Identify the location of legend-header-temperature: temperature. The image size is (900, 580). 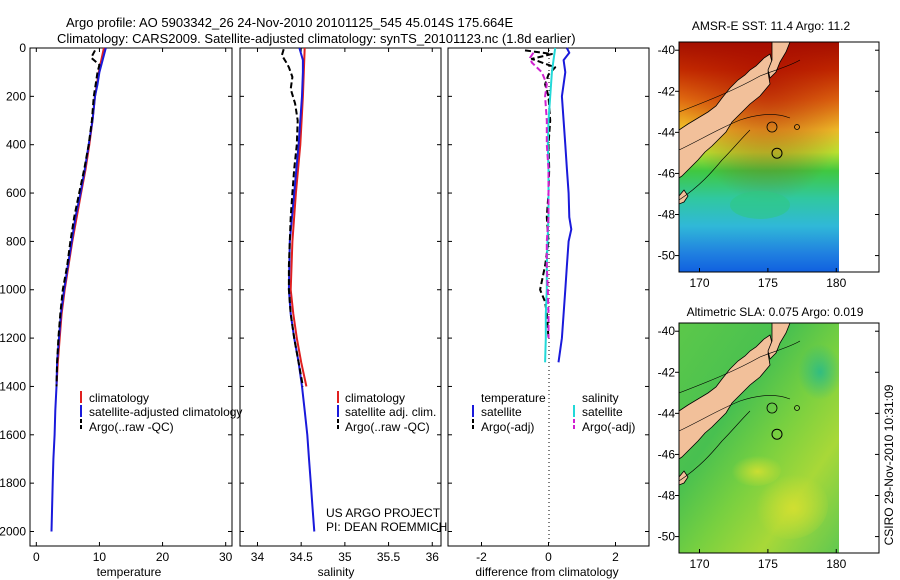
(513, 398).